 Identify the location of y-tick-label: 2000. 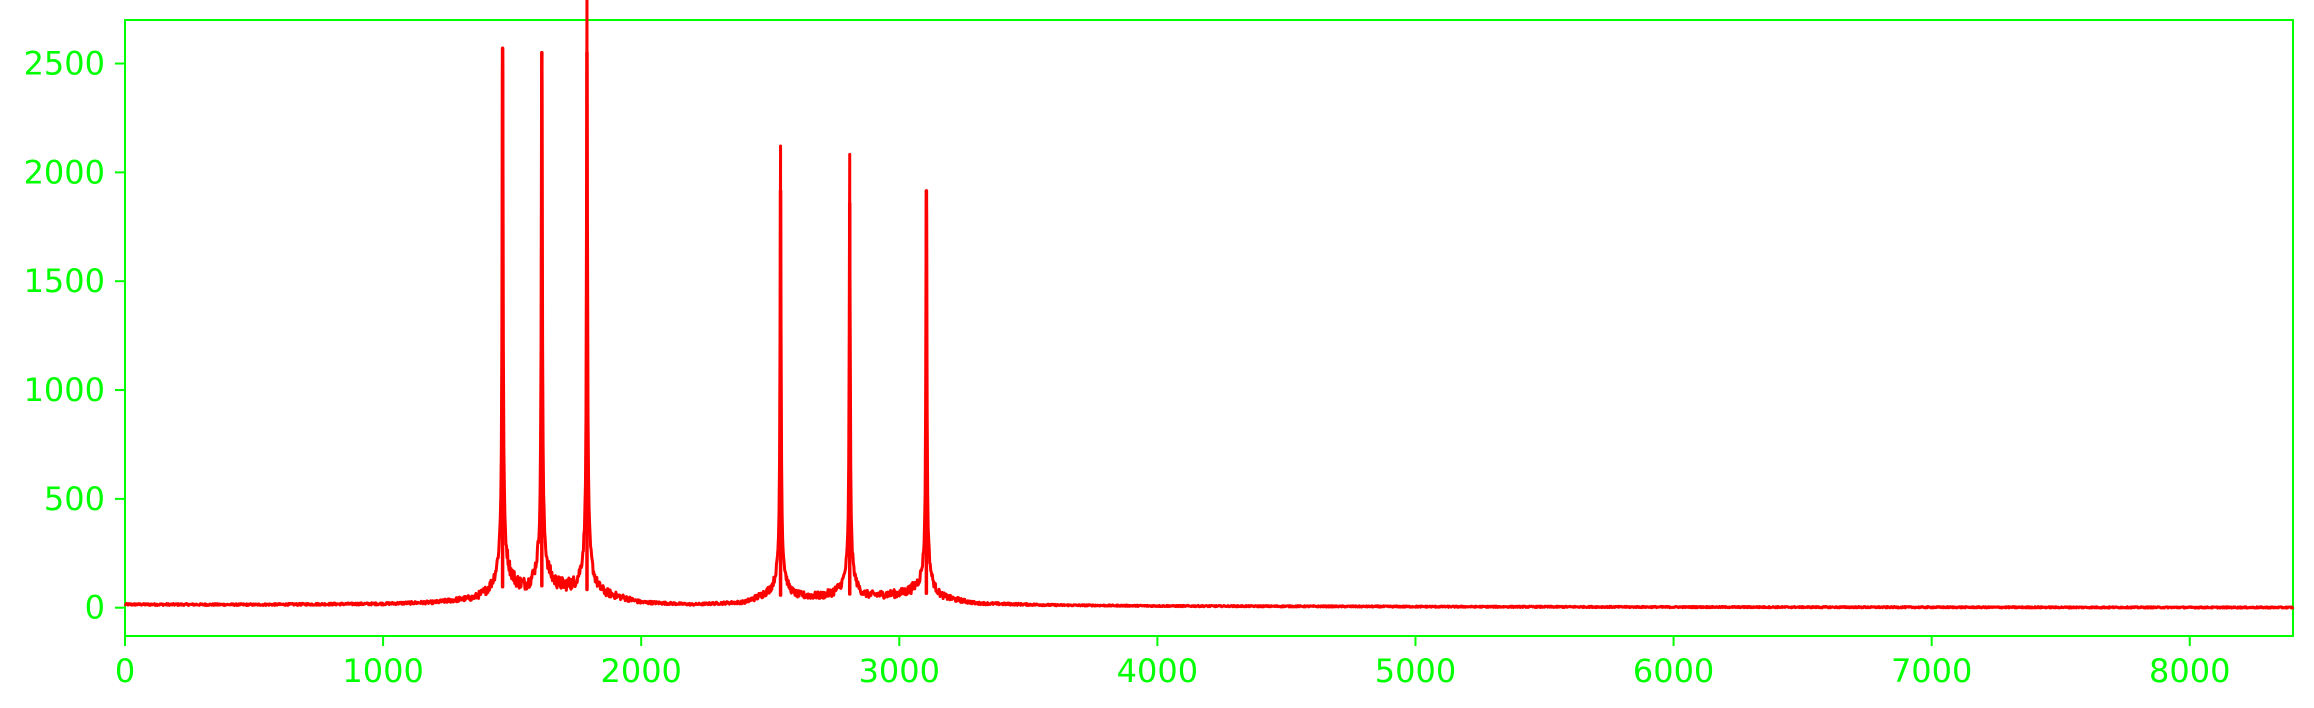
(64, 172).